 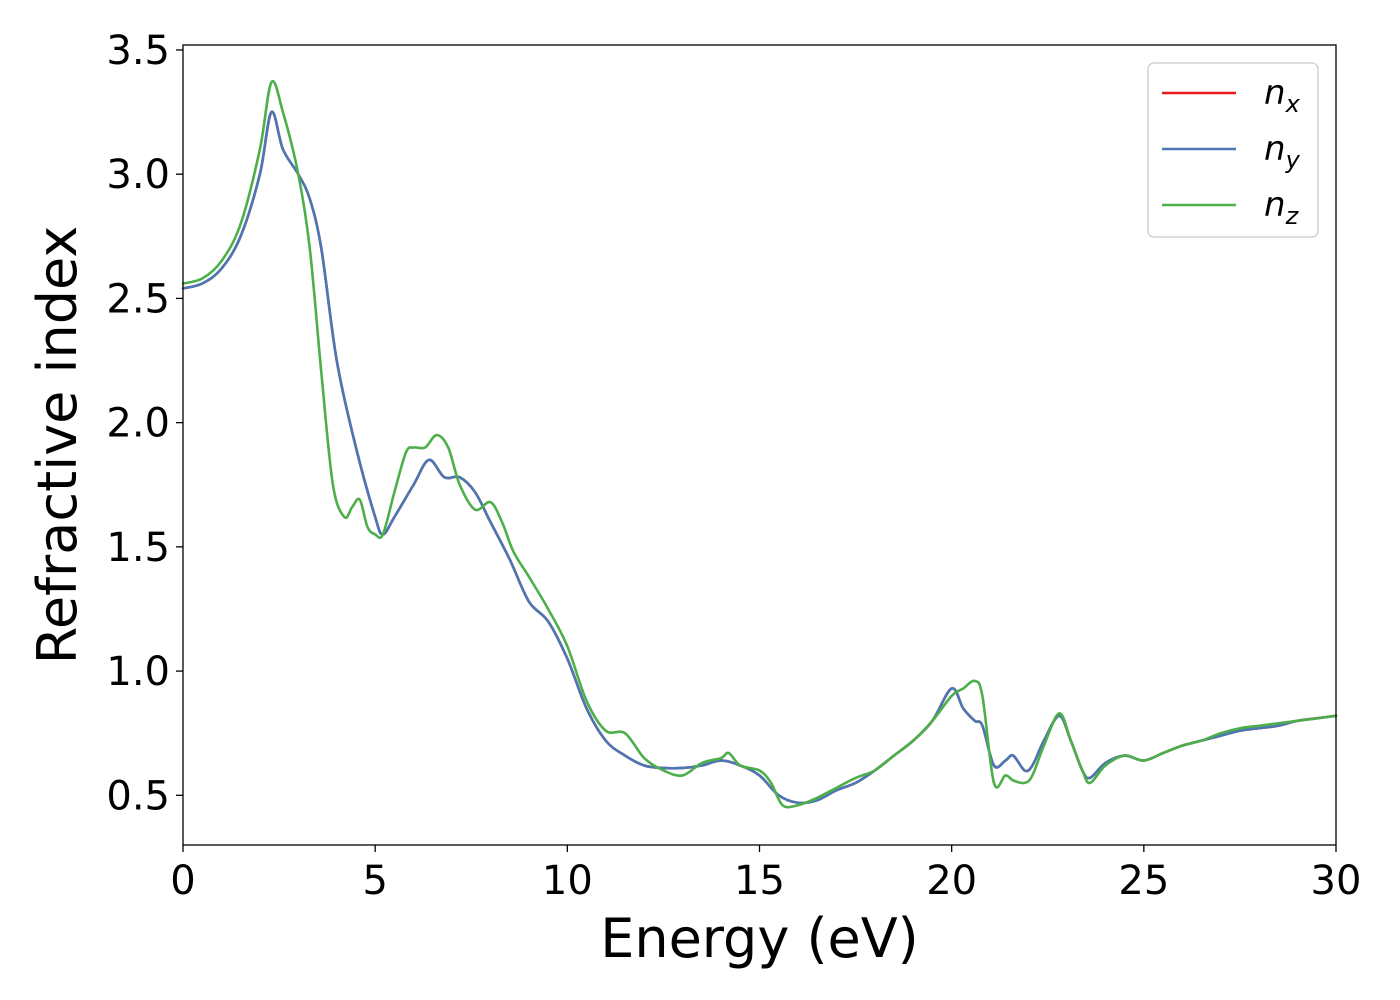 I want to click on y-tick-label: 1.5, so click(x=138, y=548).